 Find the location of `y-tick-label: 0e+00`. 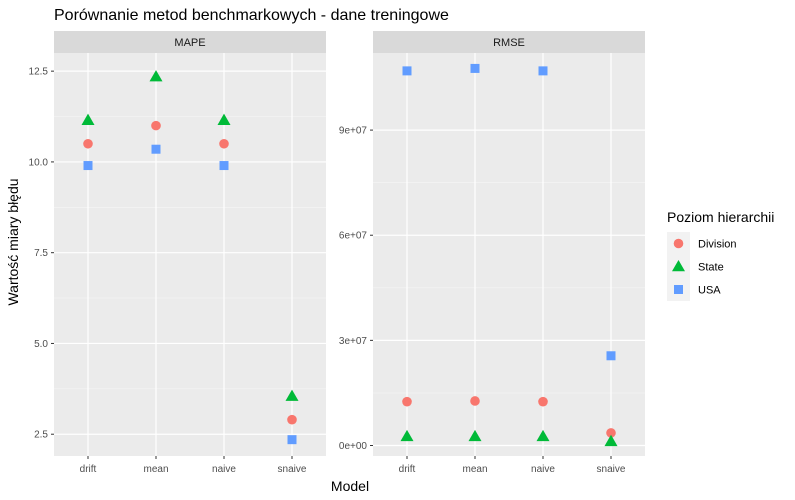

y-tick-label: 0e+00 is located at coordinates (353, 446).